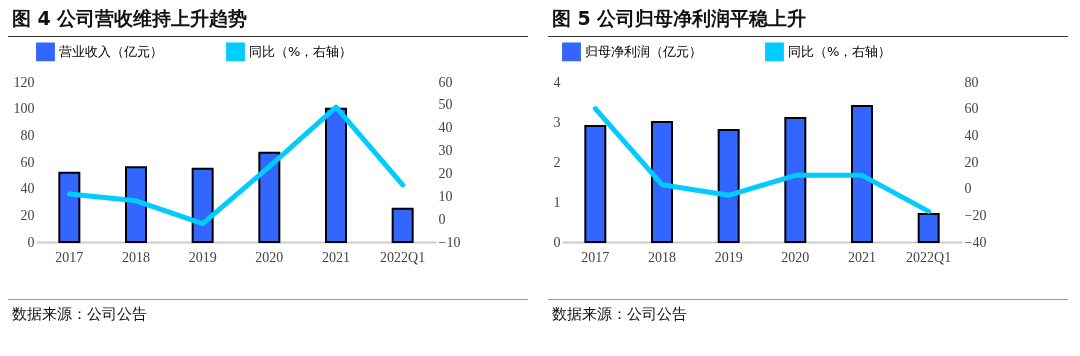  I want to click on y2-tick-label: 50, so click(445, 105).